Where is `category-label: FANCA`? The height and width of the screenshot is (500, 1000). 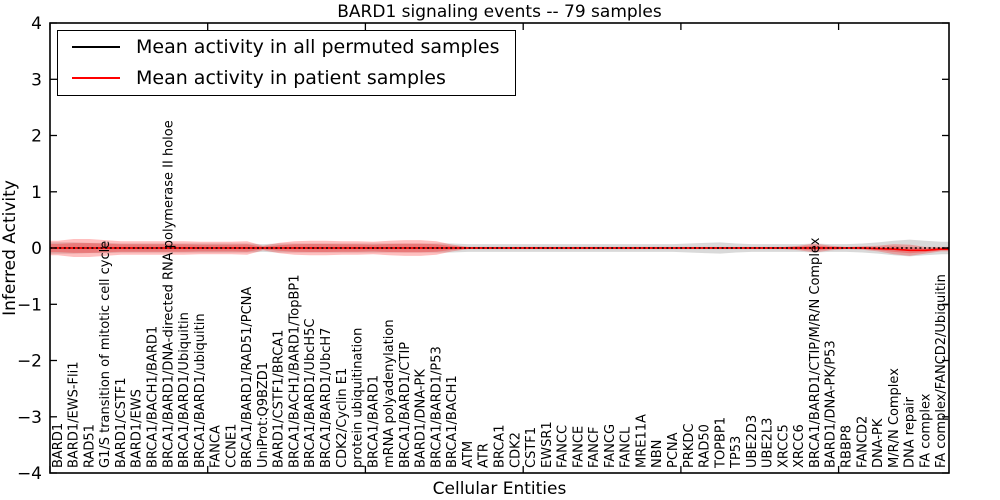
category-label: FANCA is located at coordinates (216, 446).